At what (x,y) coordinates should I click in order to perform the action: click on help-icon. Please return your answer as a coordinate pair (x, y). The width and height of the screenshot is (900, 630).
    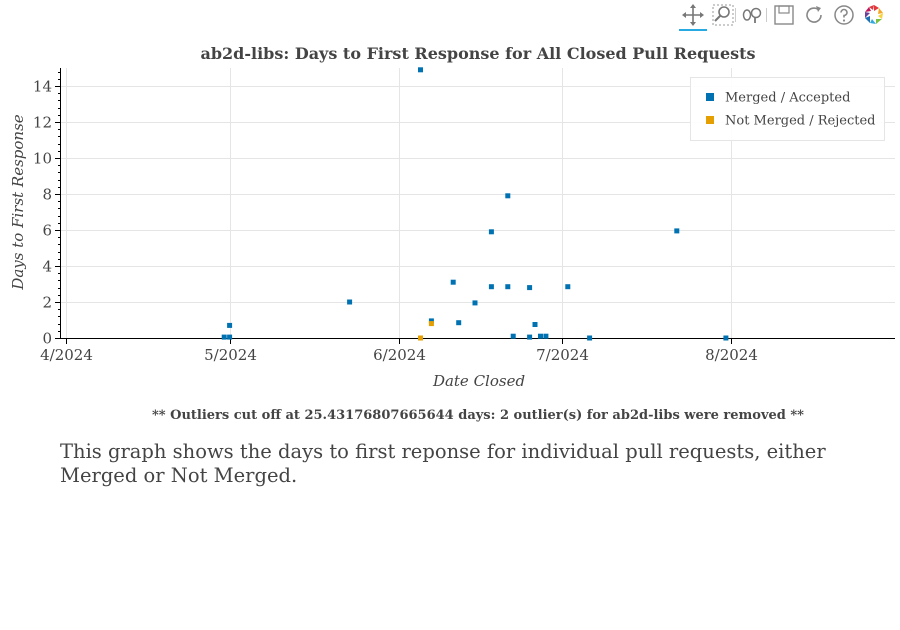
    Looking at the image, I should click on (844, 15).